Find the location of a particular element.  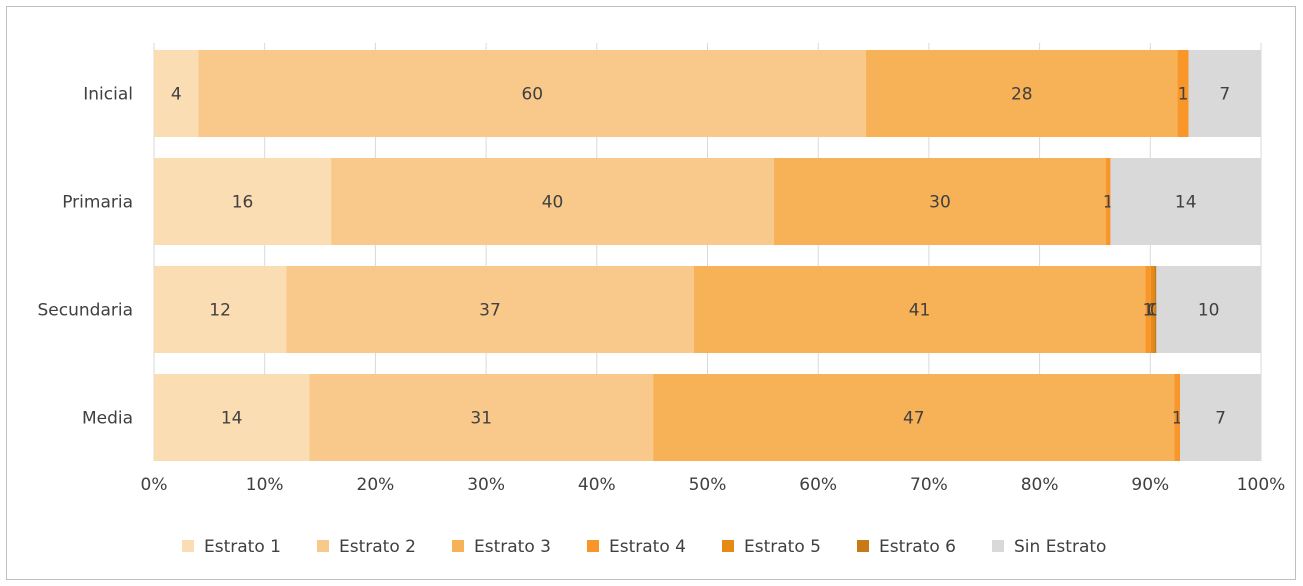

data-label: 30 is located at coordinates (940, 203).